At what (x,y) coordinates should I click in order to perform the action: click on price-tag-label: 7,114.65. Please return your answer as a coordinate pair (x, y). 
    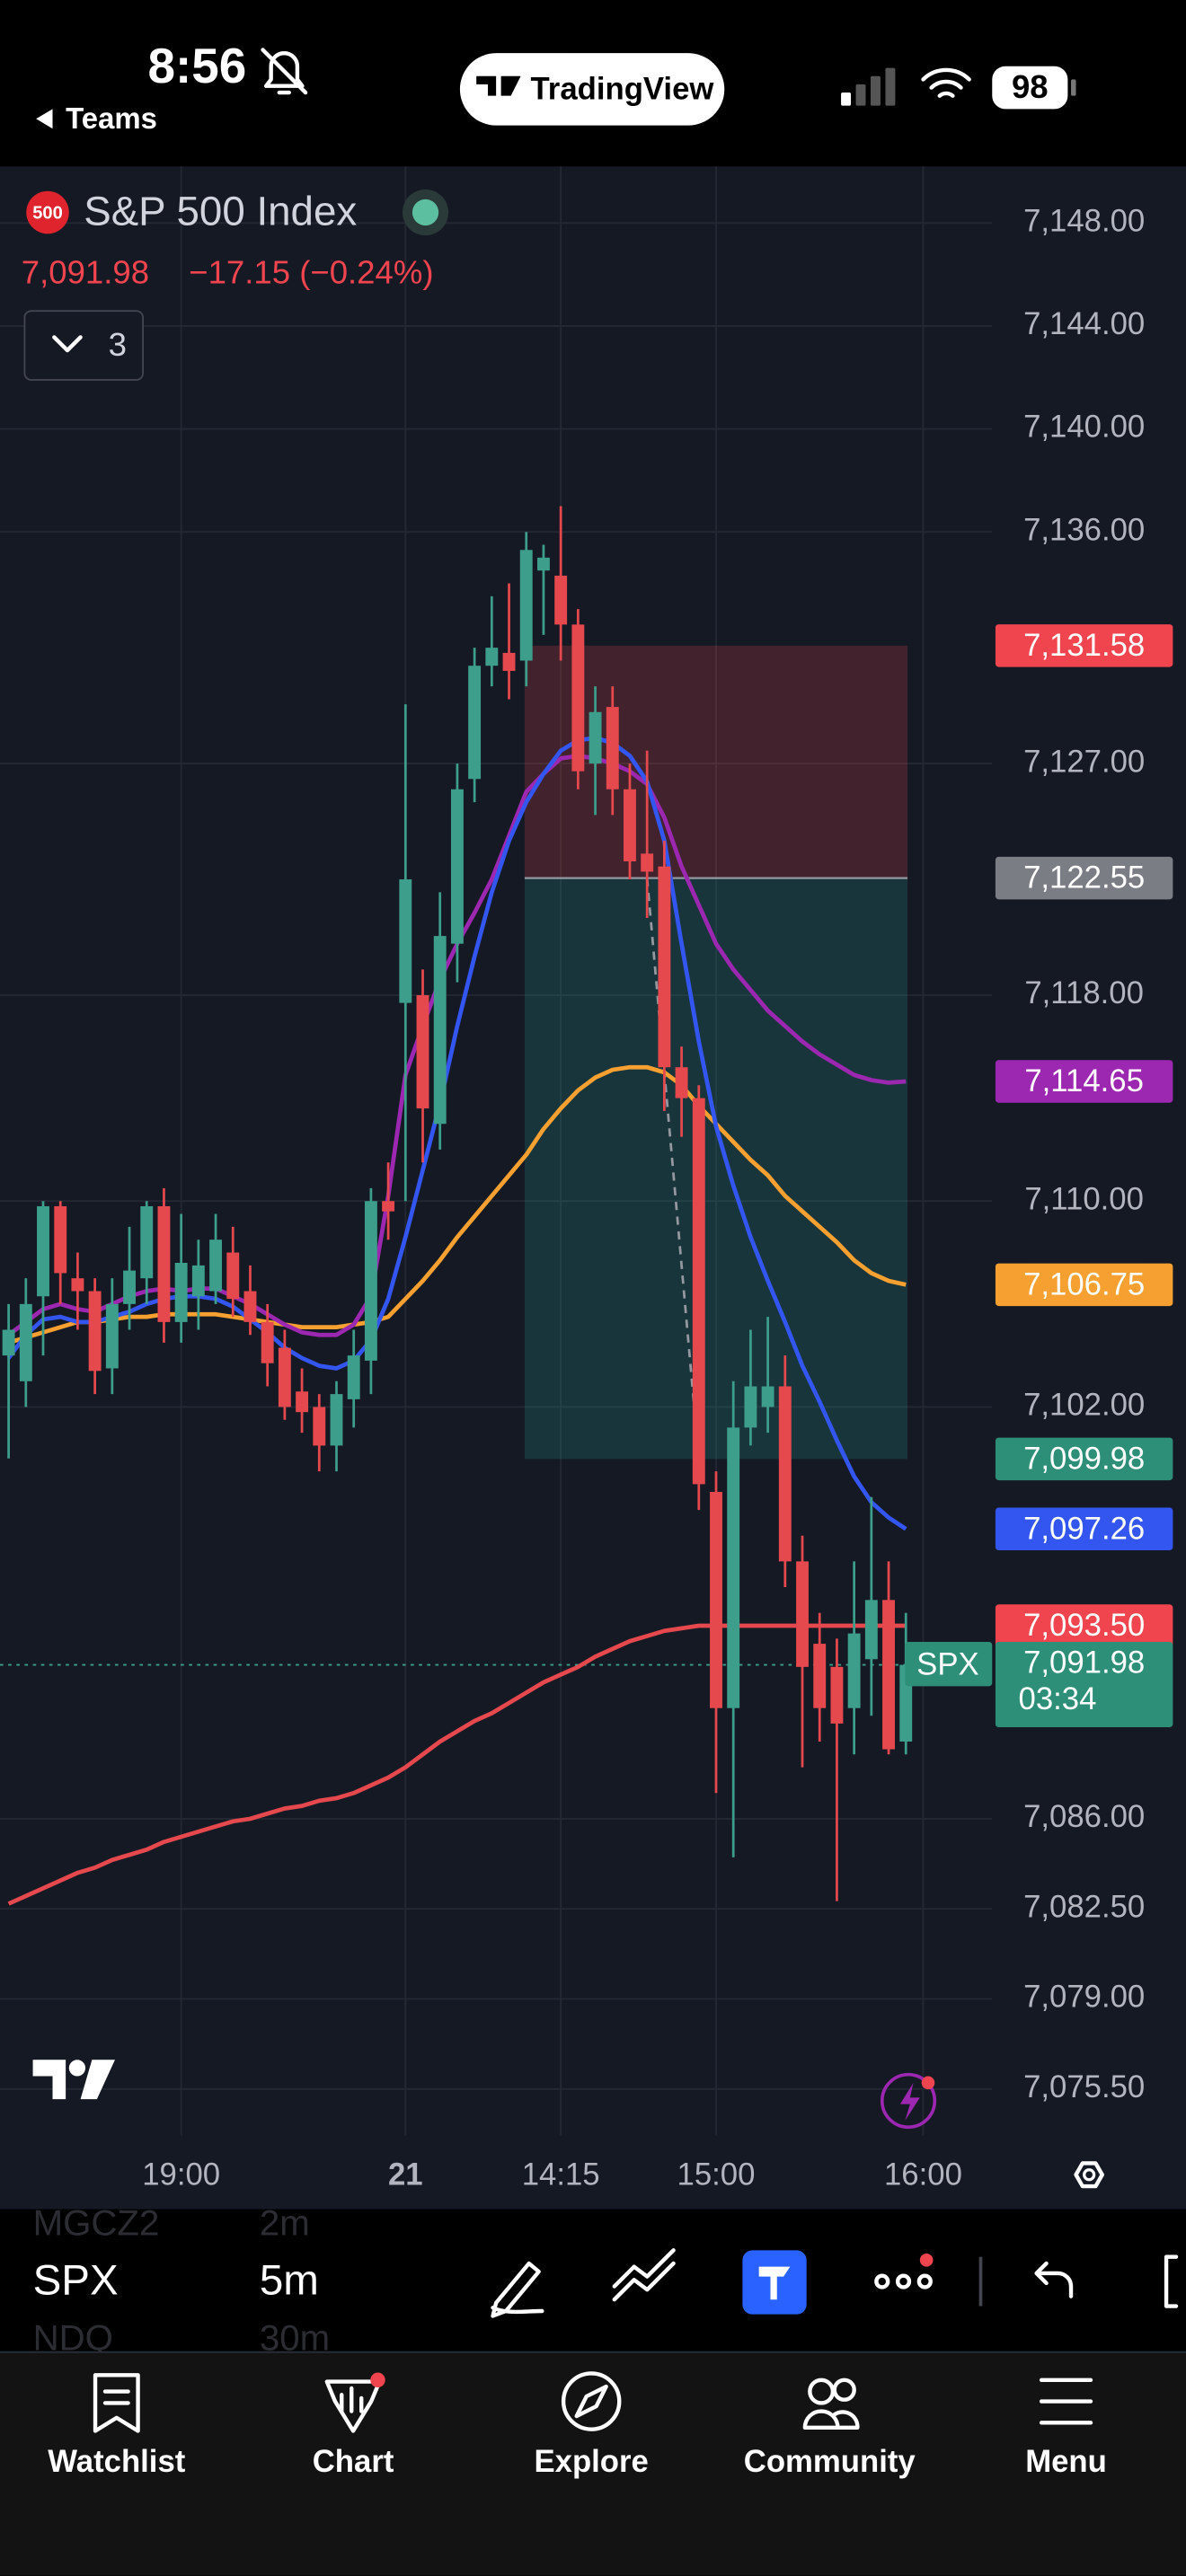
    Looking at the image, I should click on (1084, 1081).